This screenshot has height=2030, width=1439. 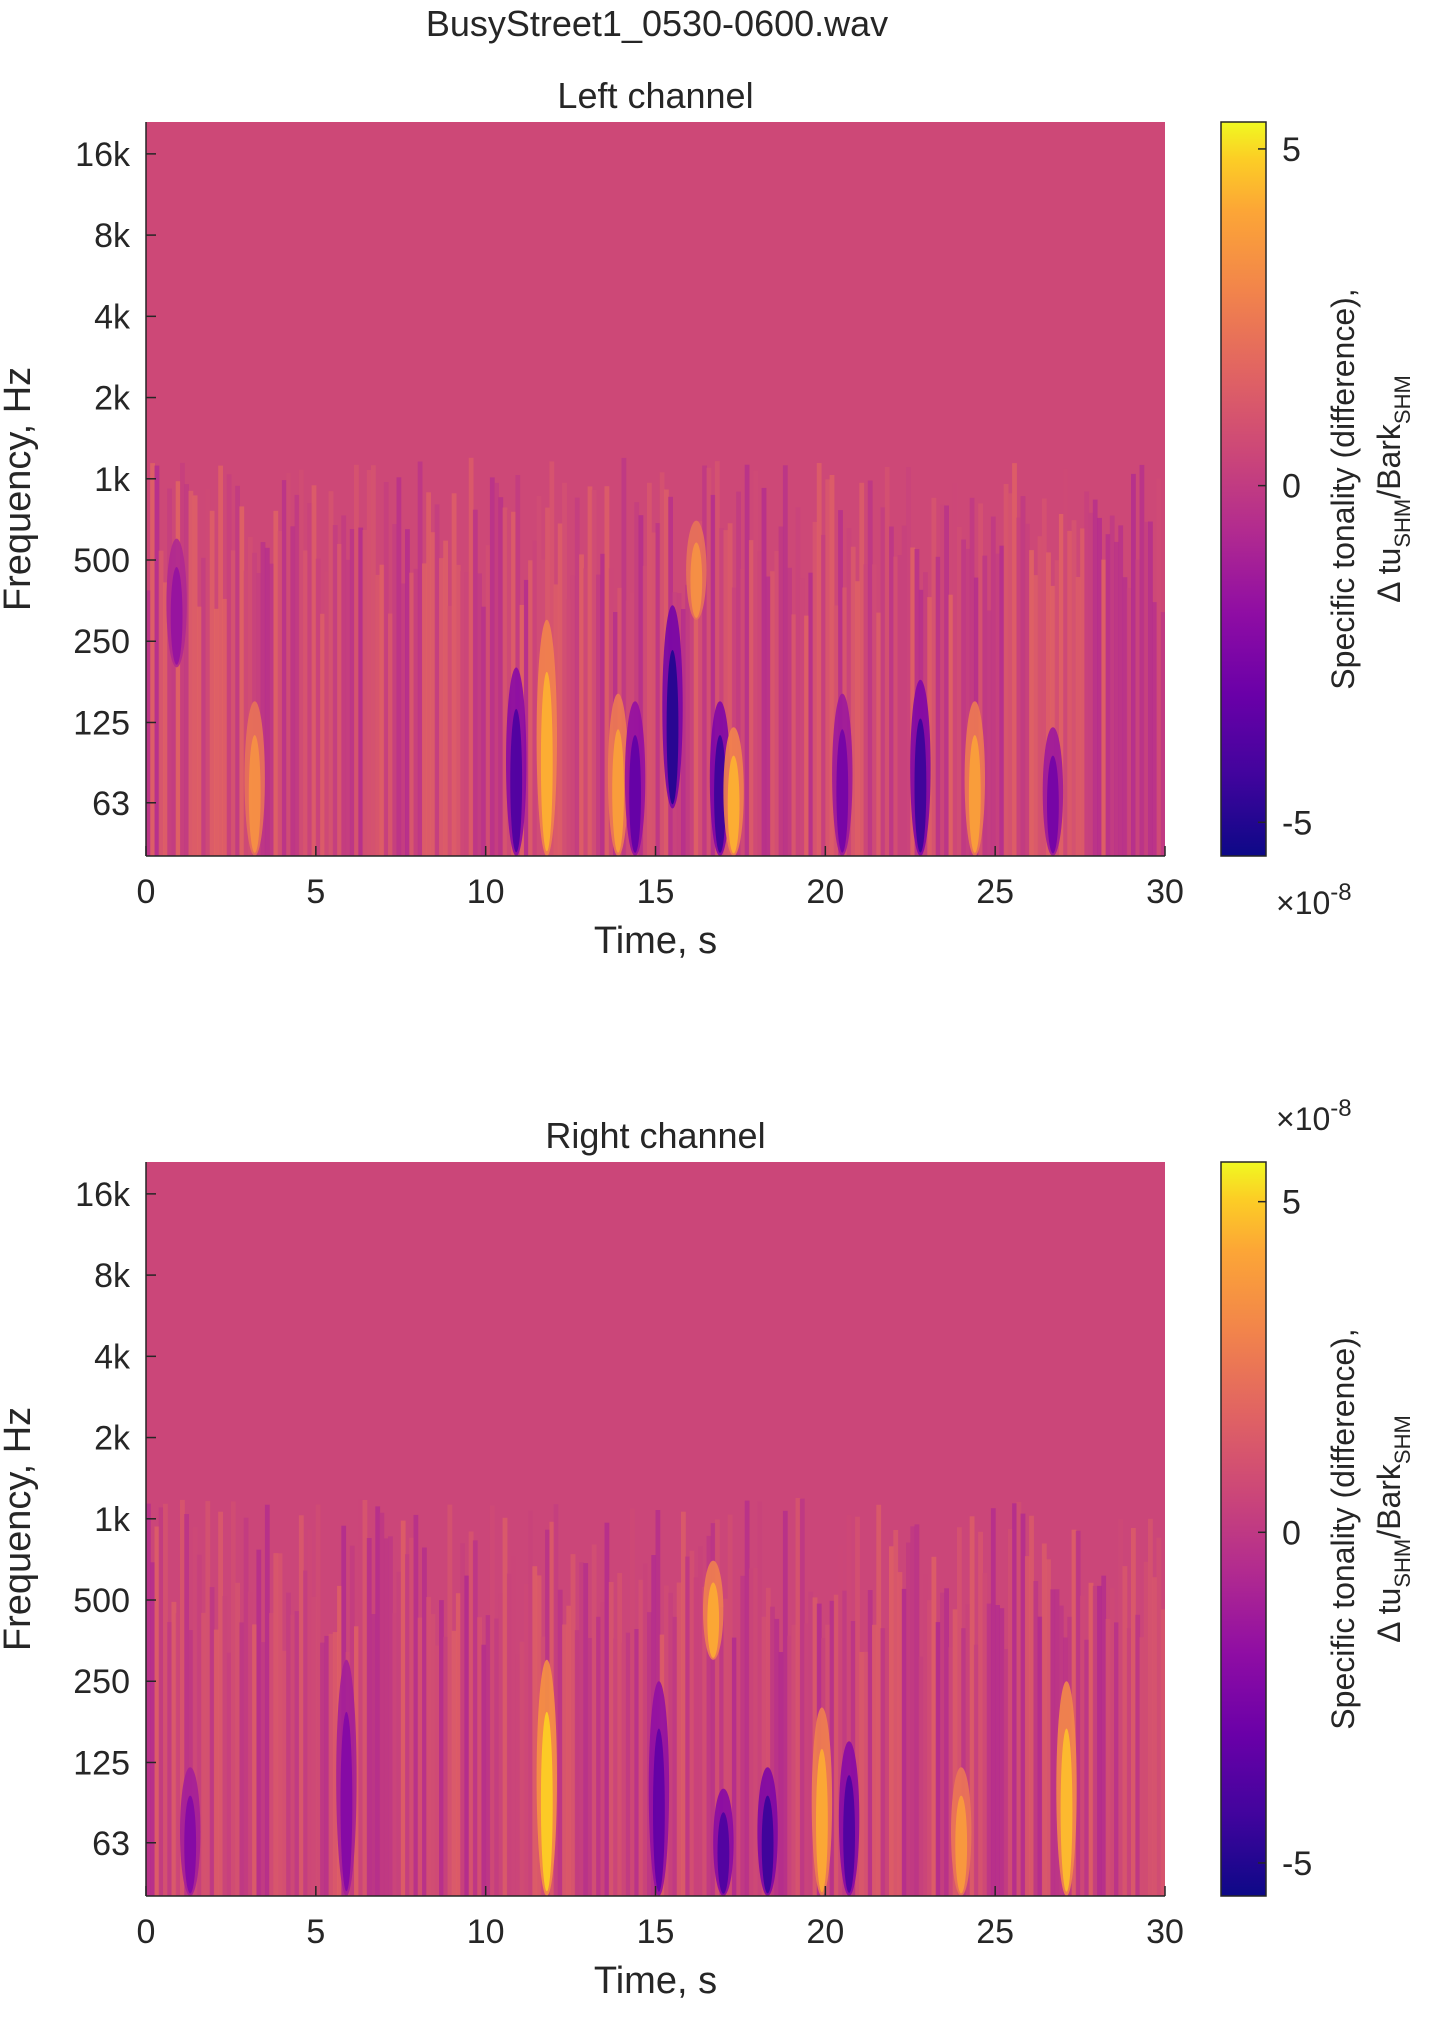 I want to click on x-axis-label: Time, s, so click(x=655, y=941).